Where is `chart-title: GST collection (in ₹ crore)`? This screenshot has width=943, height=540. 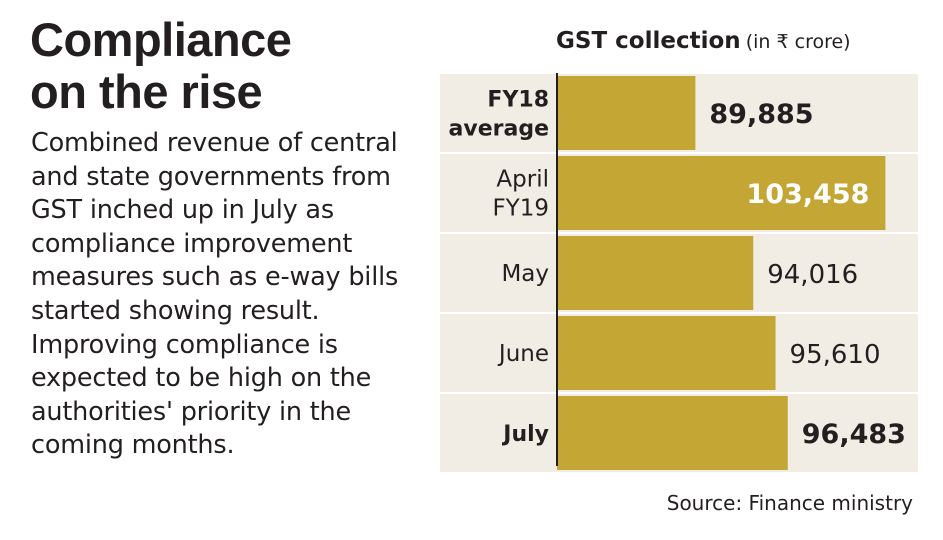
chart-title: GST collection (in ₹ crore) is located at coordinates (736, 41).